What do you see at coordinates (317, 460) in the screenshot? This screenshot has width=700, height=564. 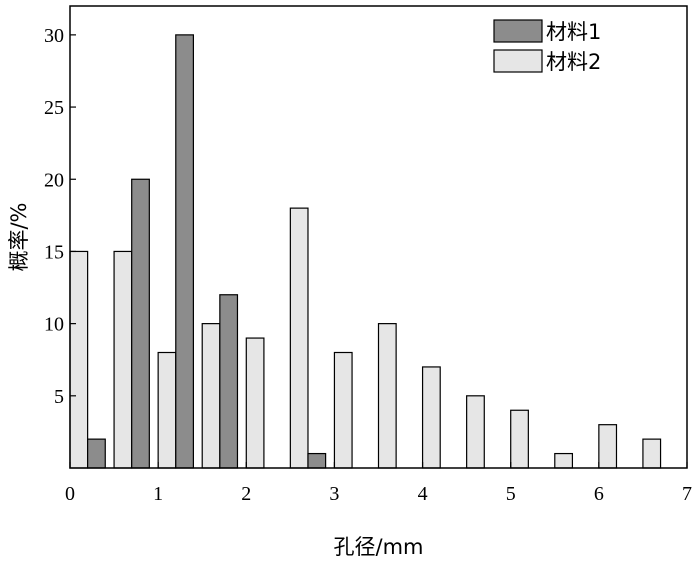 I see `bar-材料1-2.75` at bounding box center [317, 460].